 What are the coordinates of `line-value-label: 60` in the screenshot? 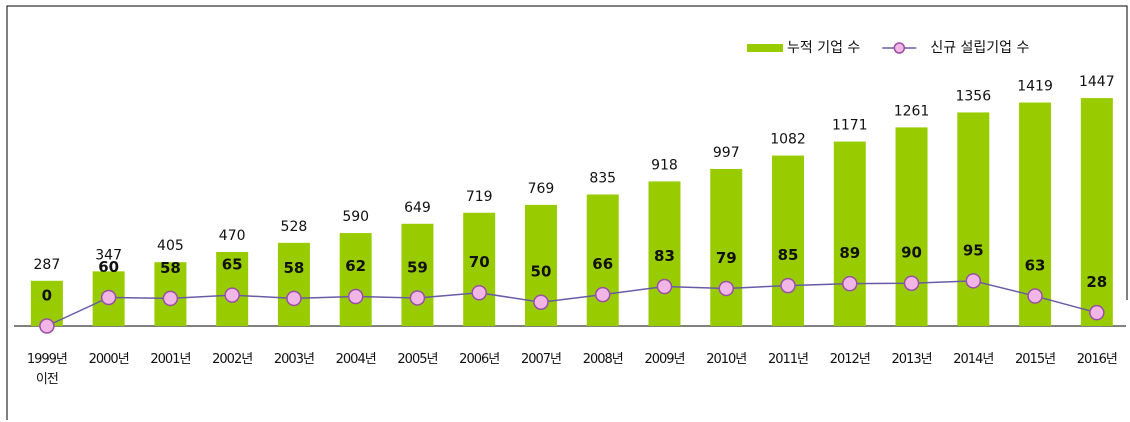 It's located at (108, 267).